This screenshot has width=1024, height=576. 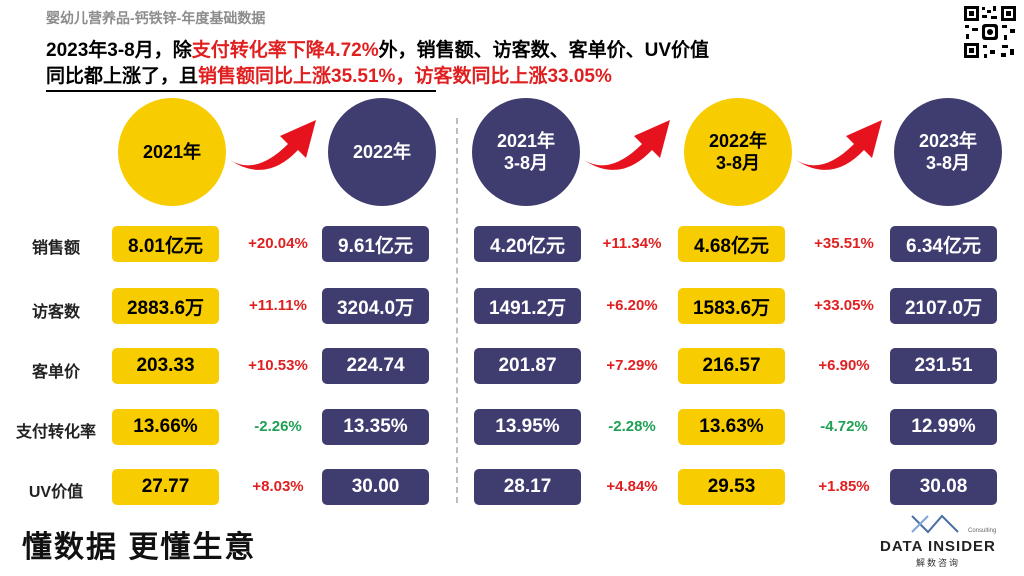 I want to click on headline-highlight: 支付转化率下降4.72%, so click(x=285, y=50).